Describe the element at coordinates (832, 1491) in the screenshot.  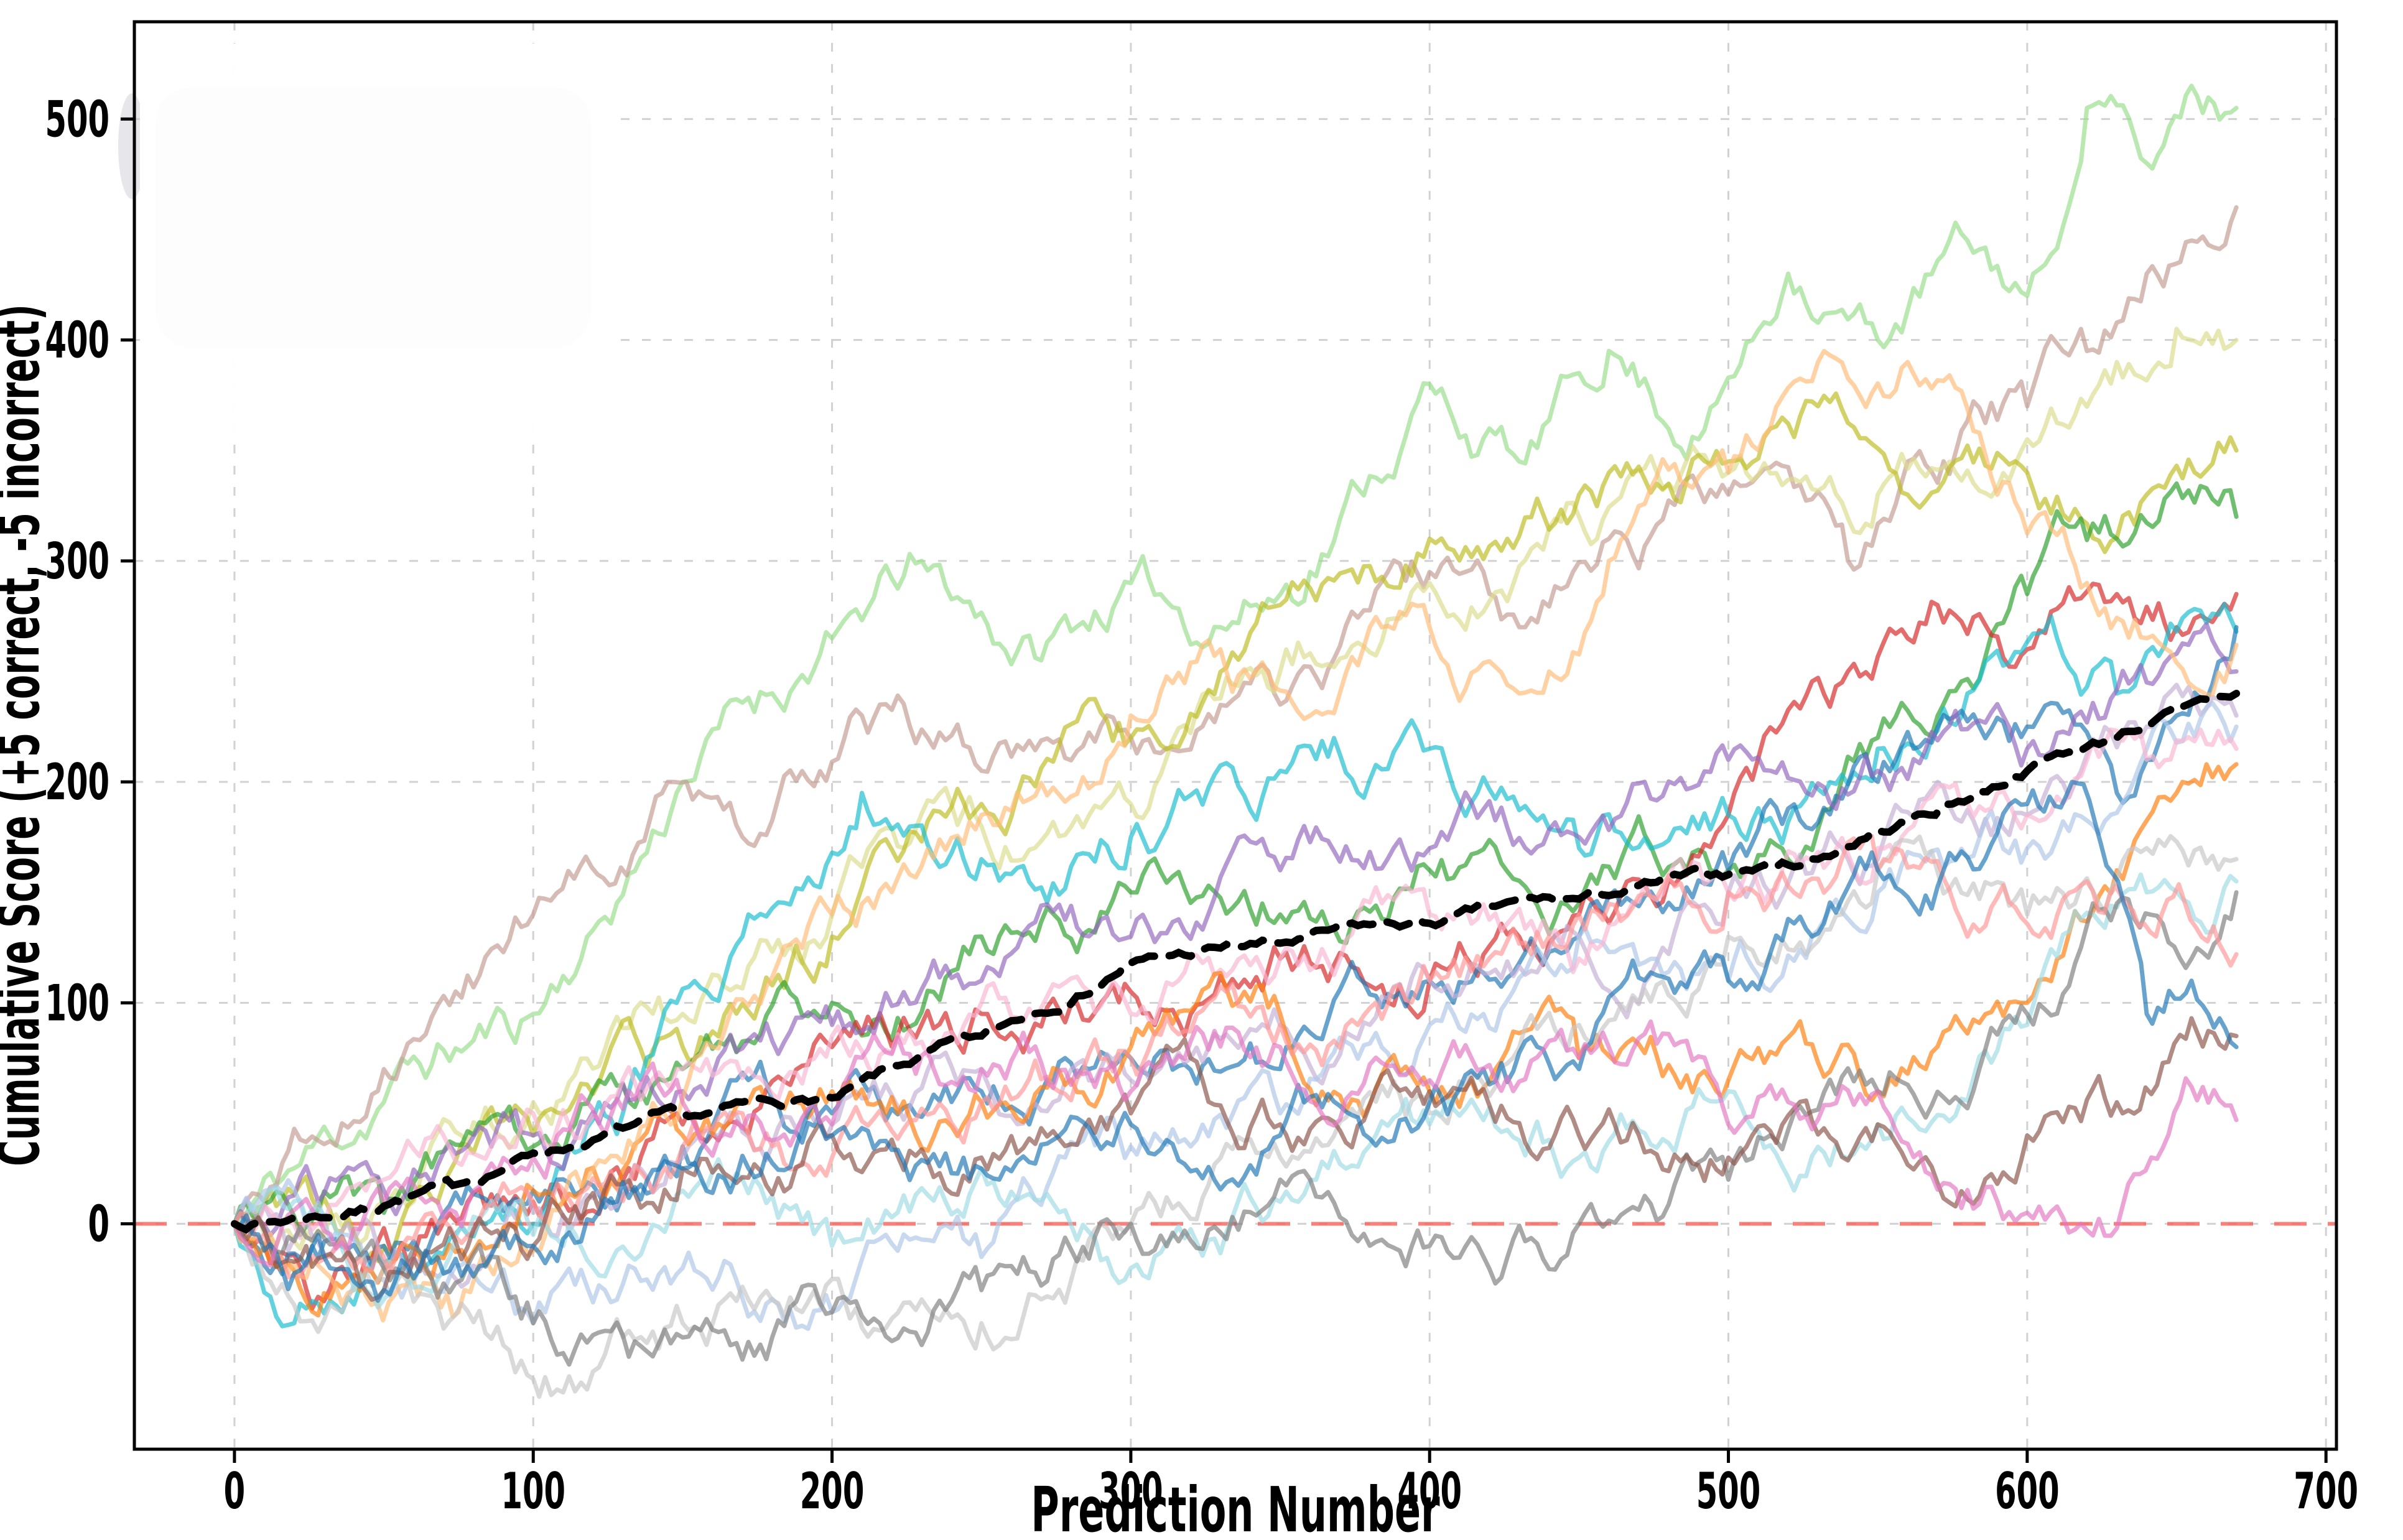
I see `x-tick-label: 200` at that location.